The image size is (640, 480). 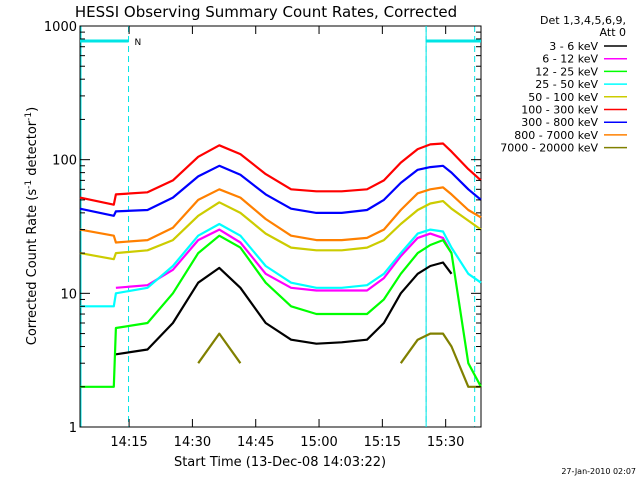 What do you see at coordinates (68, 294) in the screenshot?
I see `y-tick-label-1: 10` at bounding box center [68, 294].